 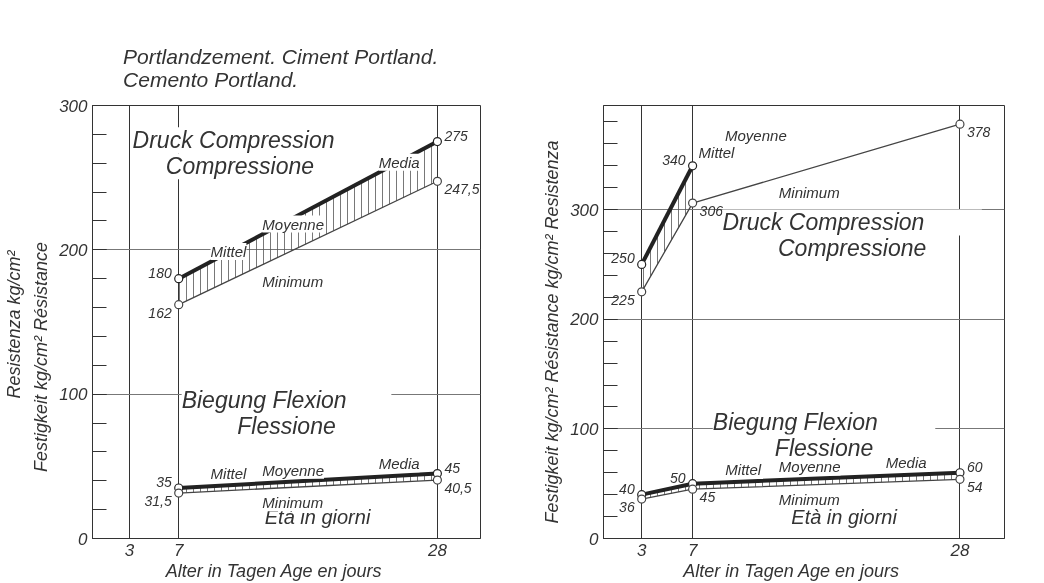 What do you see at coordinates (281, 67) in the screenshot?
I see `chart-title: Portlandzement. Ciment Portland. Cemento Portland.` at bounding box center [281, 67].